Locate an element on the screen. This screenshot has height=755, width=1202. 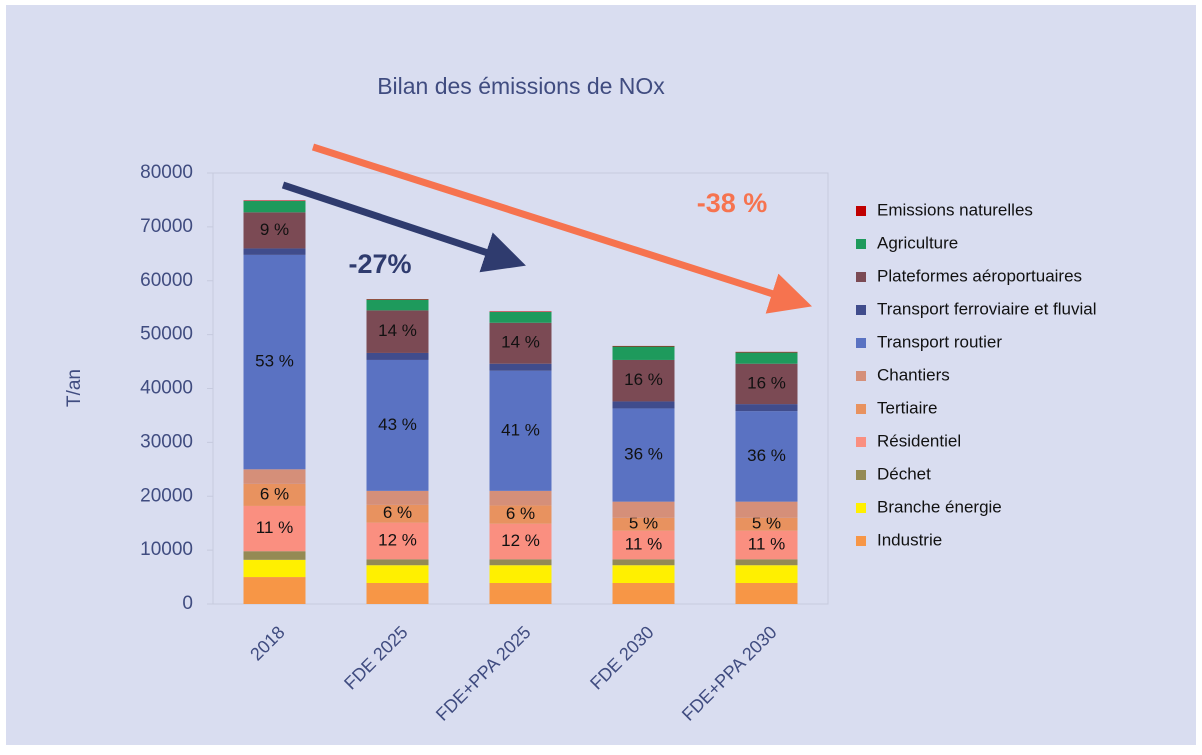
y-tick-label: 0 is located at coordinates (187, 603).